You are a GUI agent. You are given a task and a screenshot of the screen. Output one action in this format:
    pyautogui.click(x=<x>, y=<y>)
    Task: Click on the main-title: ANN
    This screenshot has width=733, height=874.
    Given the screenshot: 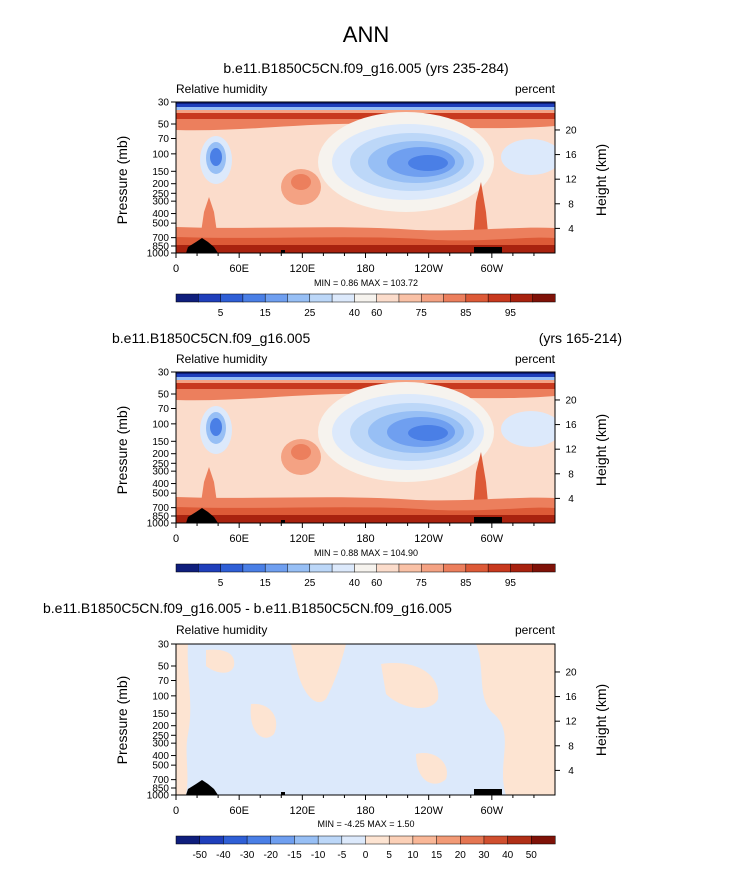 What is the action you would take?
    pyautogui.click(x=366, y=34)
    